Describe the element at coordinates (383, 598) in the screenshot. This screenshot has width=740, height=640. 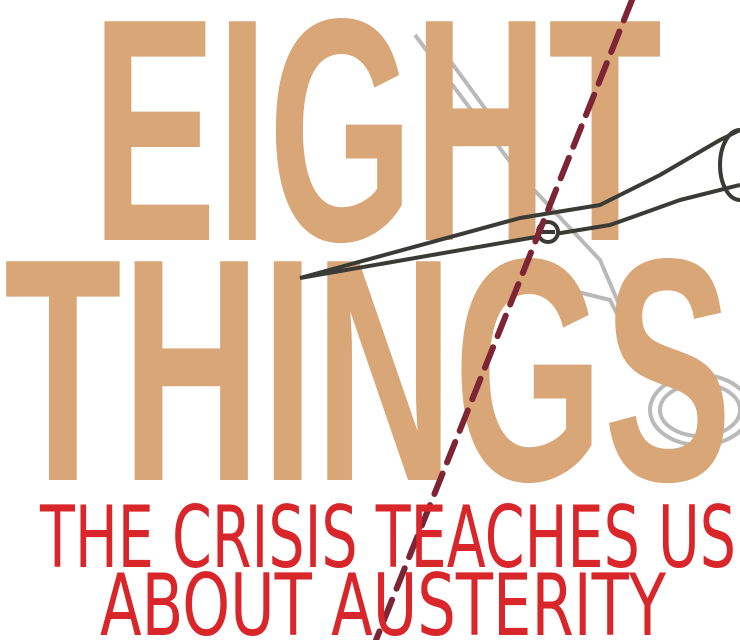
I see `subtitle-line2: ABOUT AUSTERITY` at that location.